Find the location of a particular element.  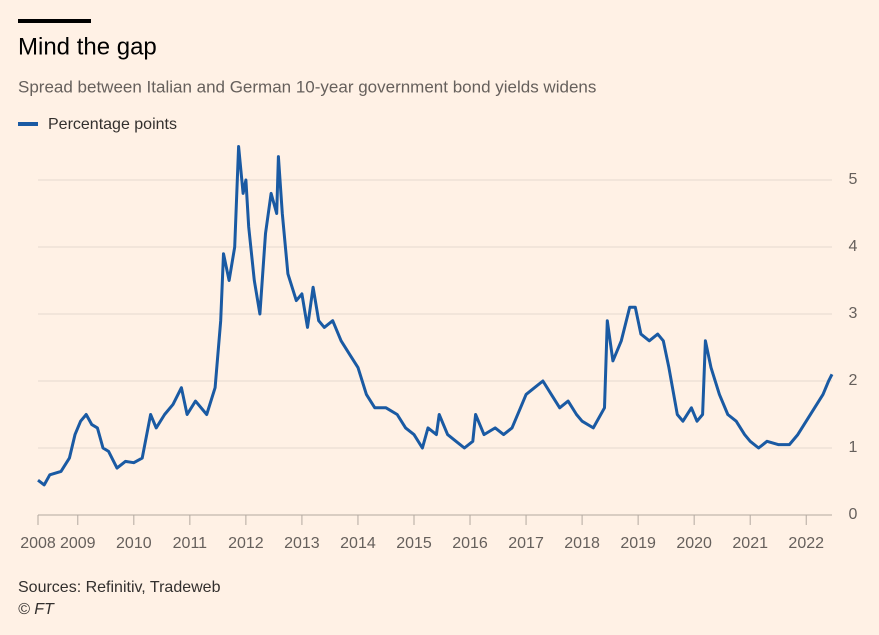

x-tick-label: 2020 is located at coordinates (694, 543).